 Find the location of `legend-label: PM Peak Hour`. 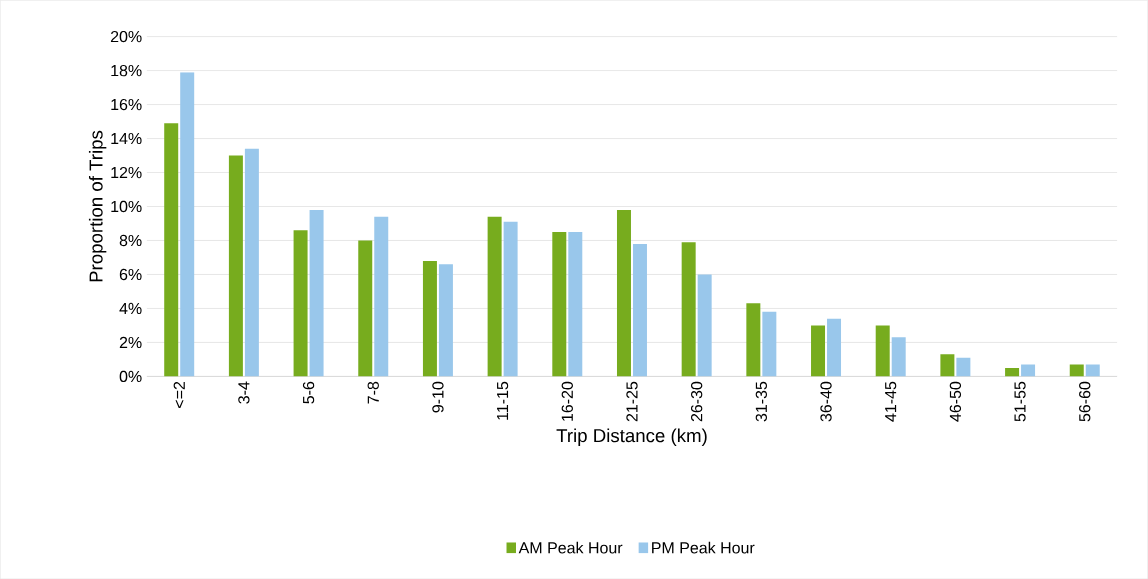

legend-label: PM Peak Hour is located at coordinates (703, 547).